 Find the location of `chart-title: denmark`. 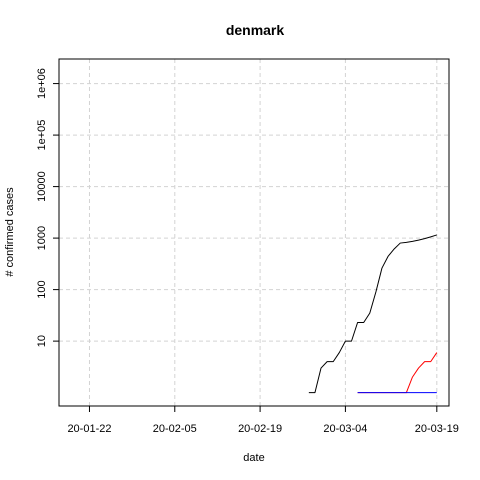

chart-title: denmark is located at coordinates (255, 30).